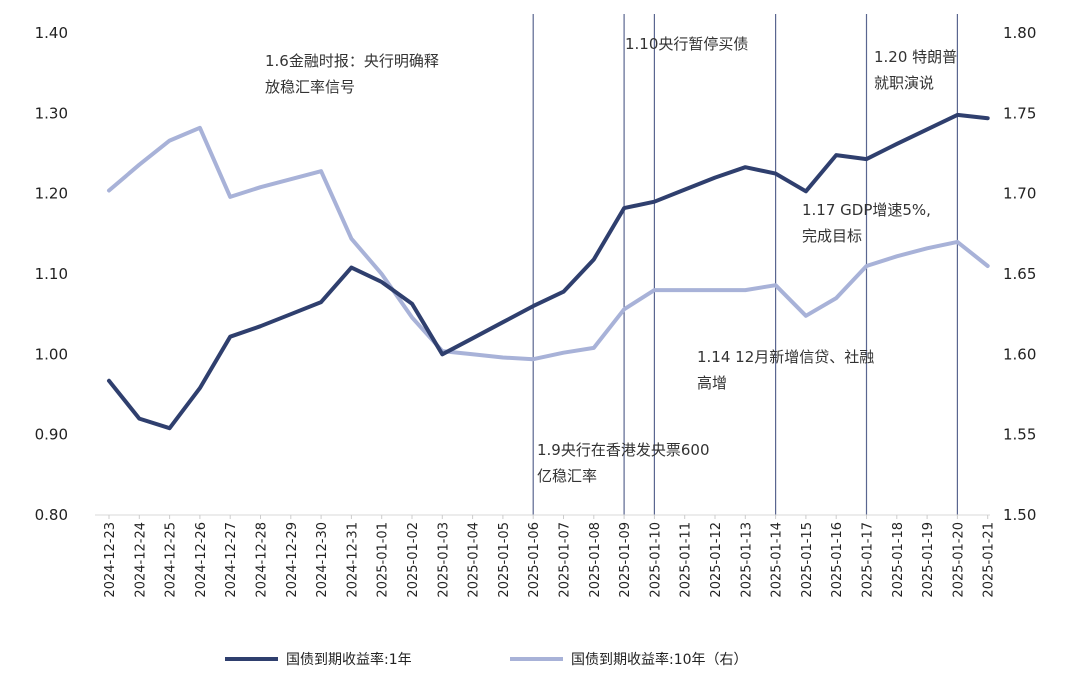 Image resolution: width=1080 pixels, height=674 pixels. What do you see at coordinates (443, 560) in the screenshot?
I see `x-tick-label: 2025-01-03` at bounding box center [443, 560].